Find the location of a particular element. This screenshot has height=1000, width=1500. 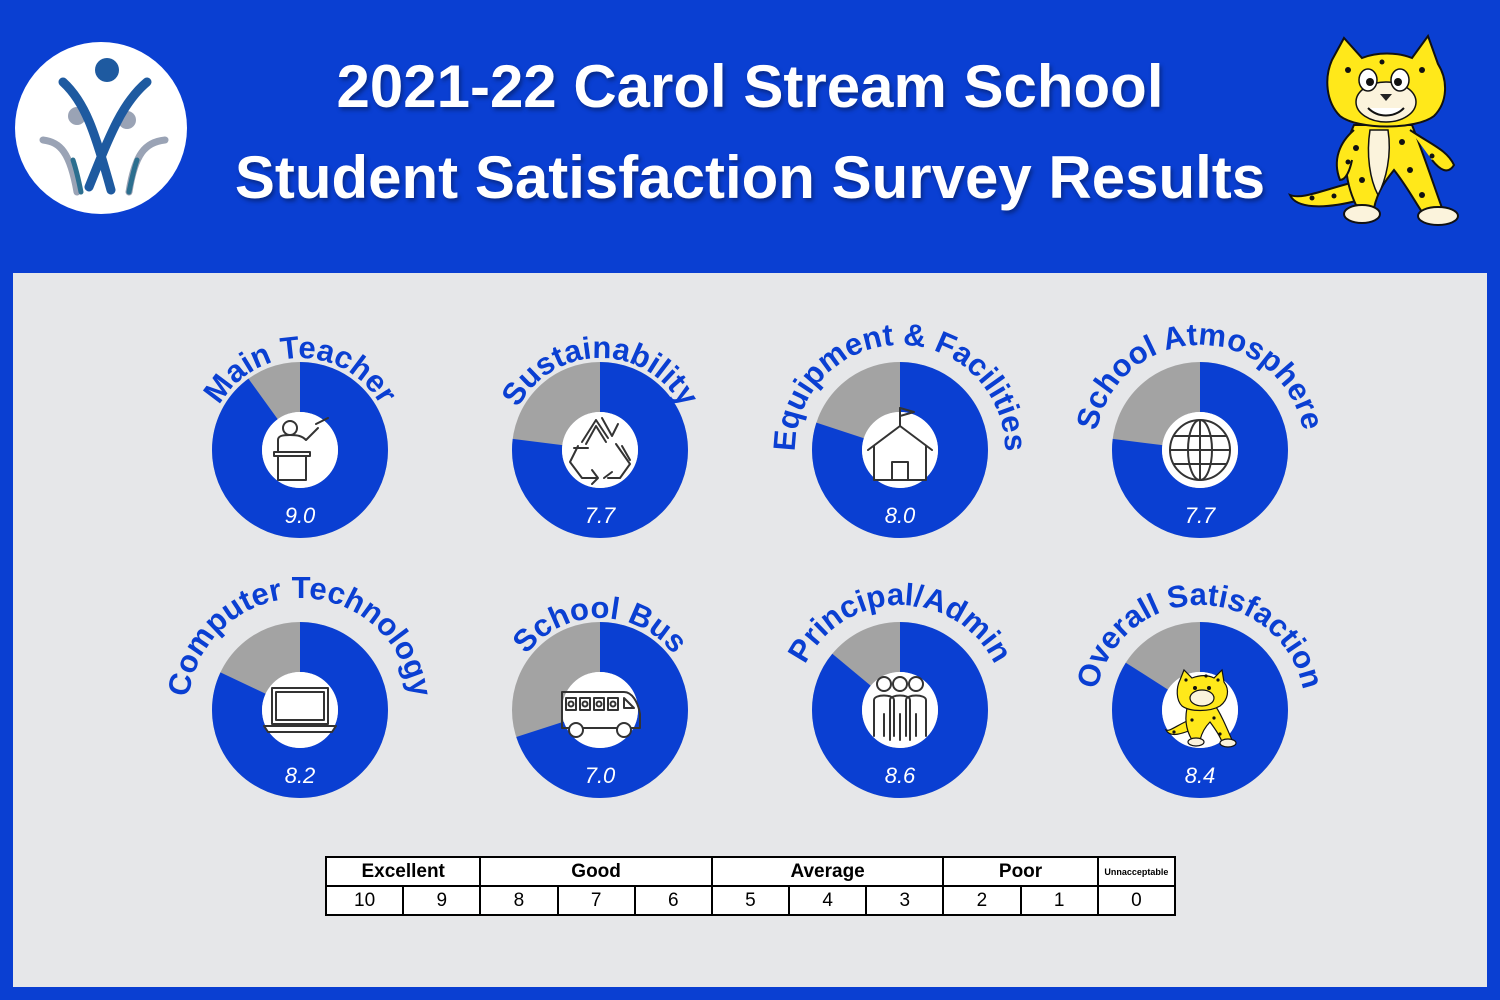

donut-value-arc-main-teacher is located at coordinates (300, 450).